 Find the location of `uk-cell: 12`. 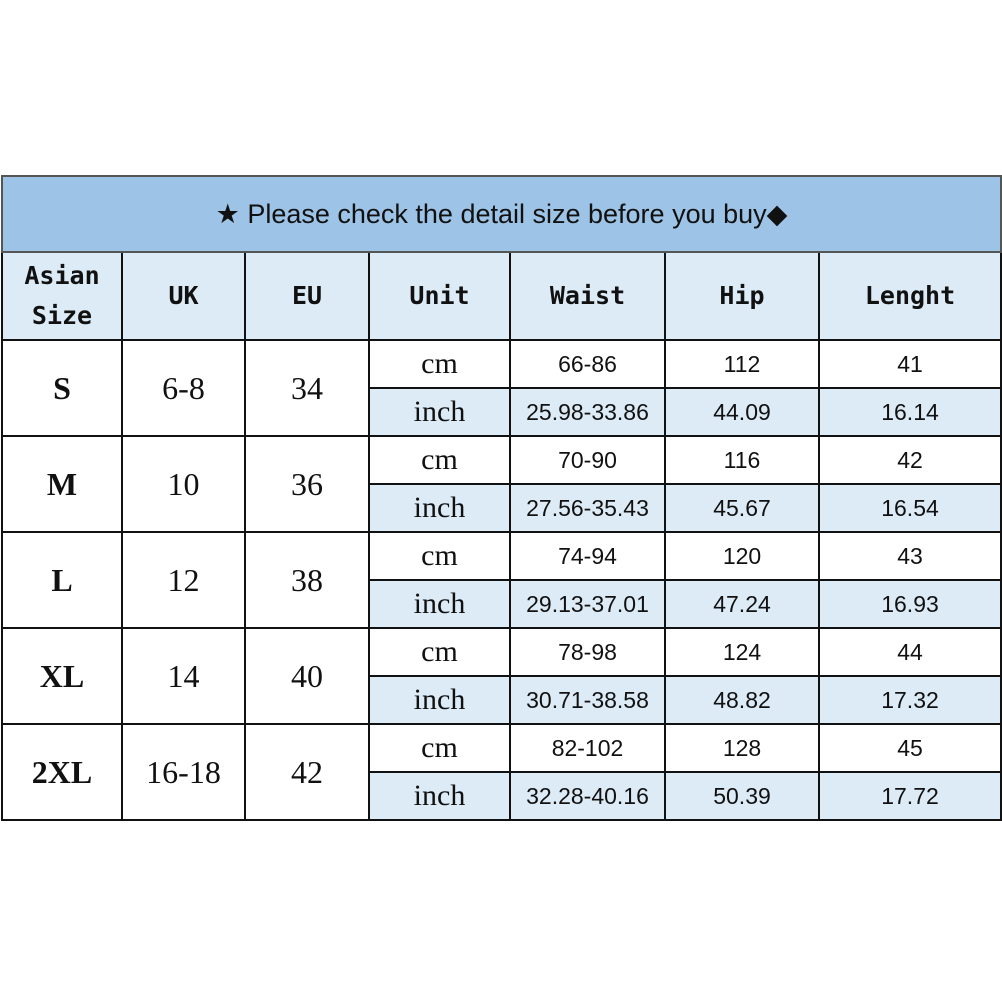

uk-cell: 12 is located at coordinates (183, 580).